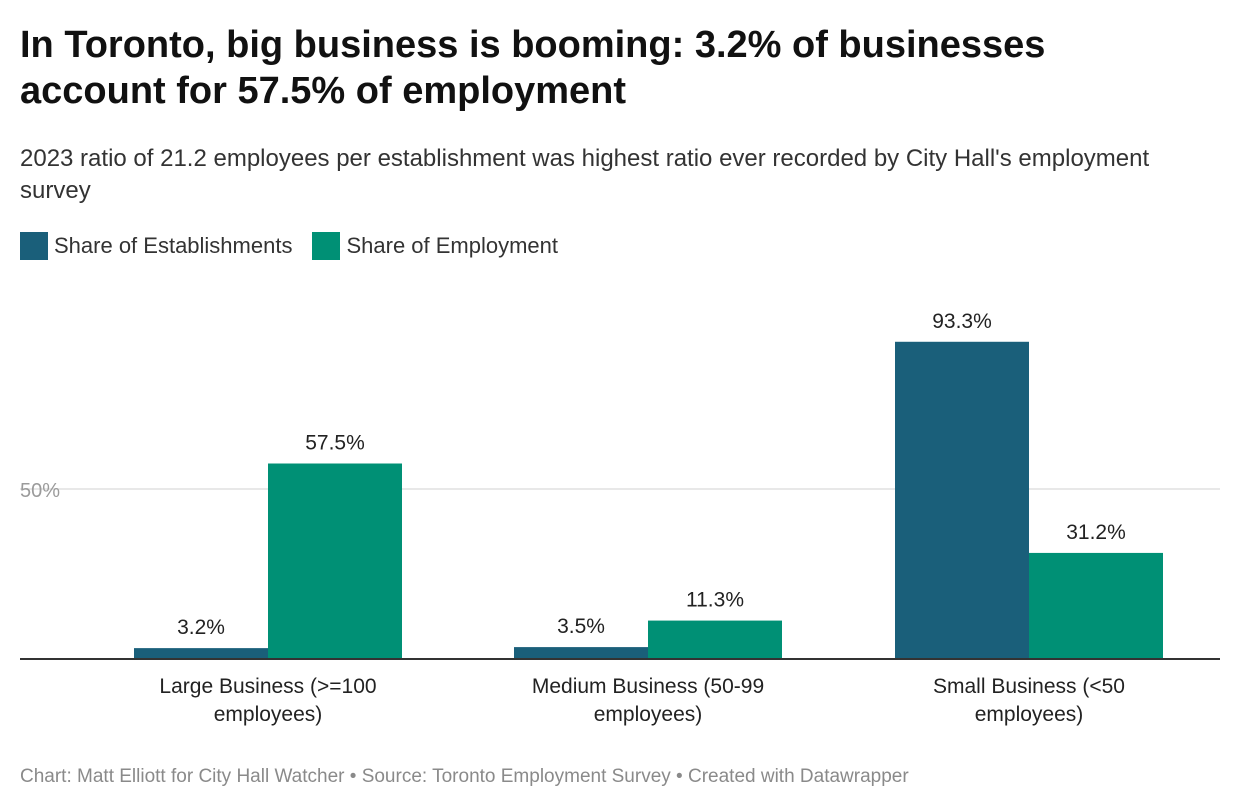 The height and width of the screenshot is (812, 1240). Describe the element at coordinates (715, 600) in the screenshot. I see `data-label-employment-1: 11.3%` at that location.